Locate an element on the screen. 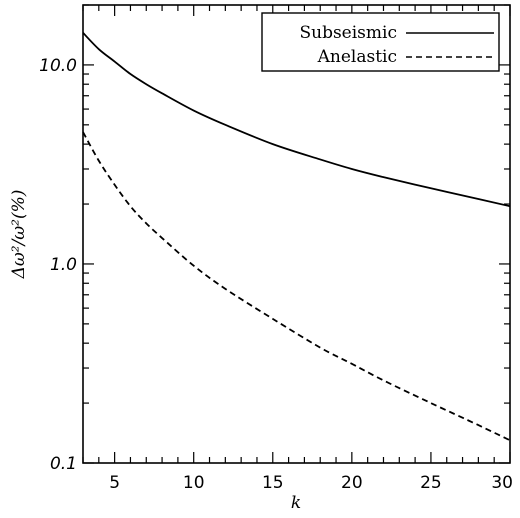 Image resolution: width=520 pixels, height=518 pixels. legend-box is located at coordinates (380, 42).